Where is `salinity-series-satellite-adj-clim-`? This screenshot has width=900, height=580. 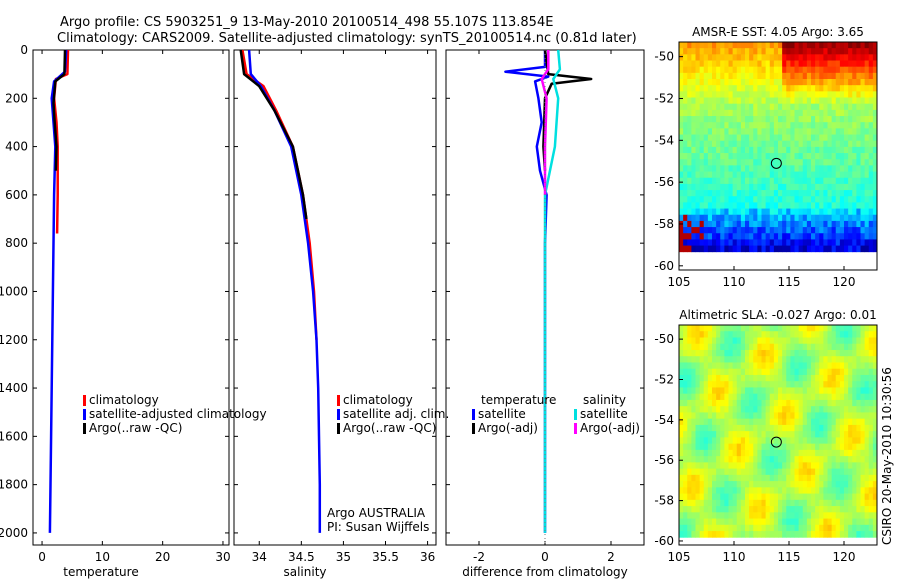
salinity-series-satellite-adj-clim- is located at coordinates (284, 291).